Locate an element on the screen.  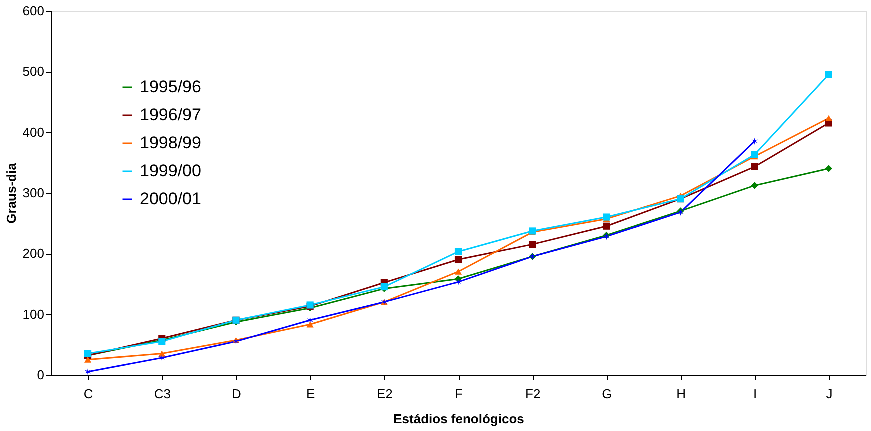
y-tick-label: 600 is located at coordinates (33, 11).